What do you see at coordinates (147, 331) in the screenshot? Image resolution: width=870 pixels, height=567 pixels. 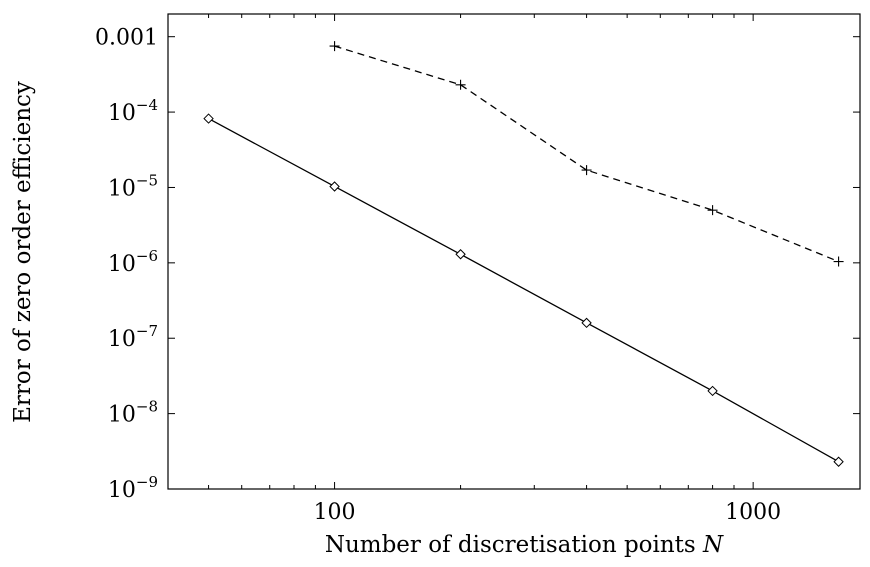 I see `y-tick-label-exponent: −7` at bounding box center [147, 331].